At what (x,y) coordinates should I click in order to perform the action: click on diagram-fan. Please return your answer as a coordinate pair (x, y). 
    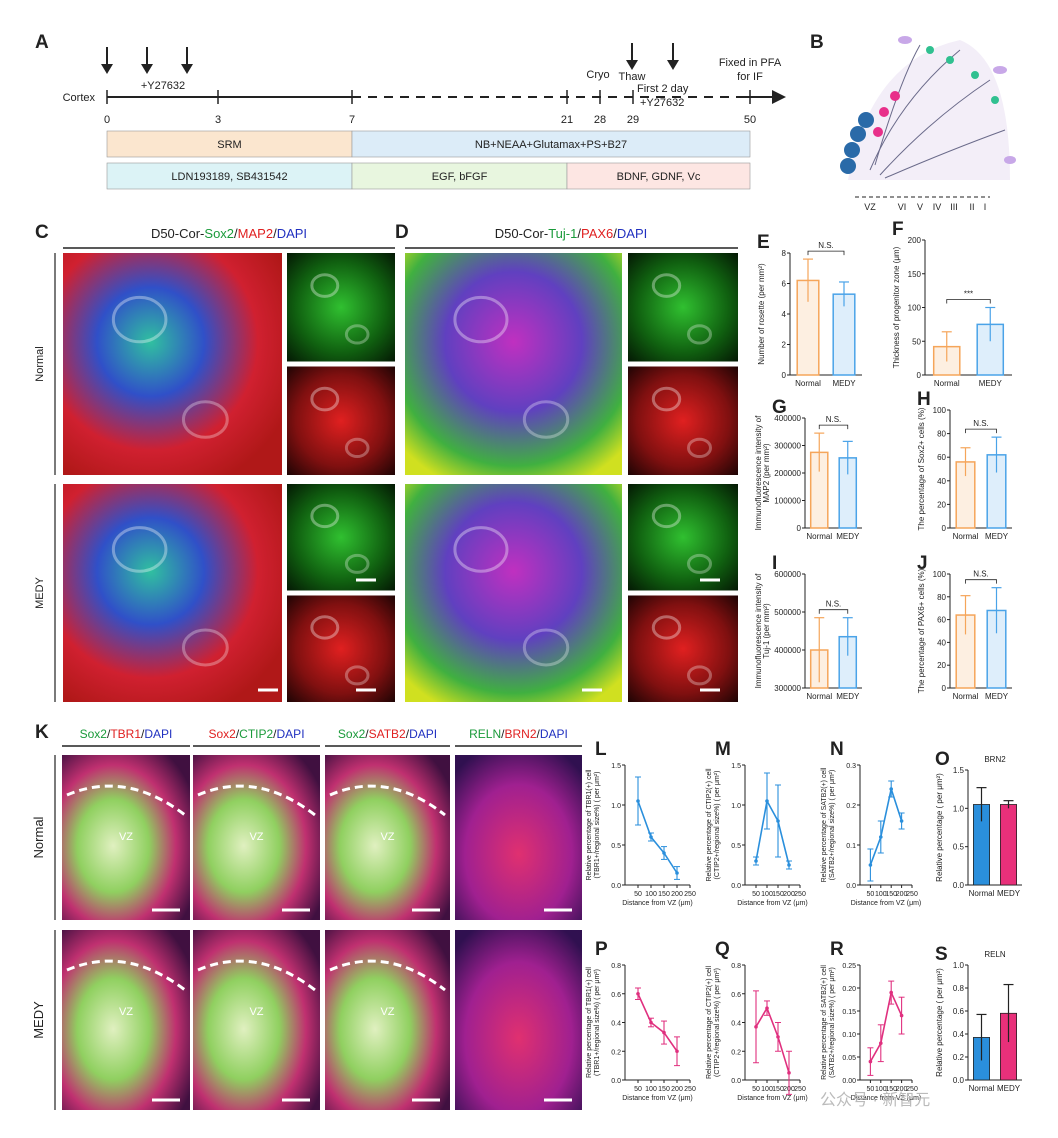
    Looking at the image, I should click on (929, 110).